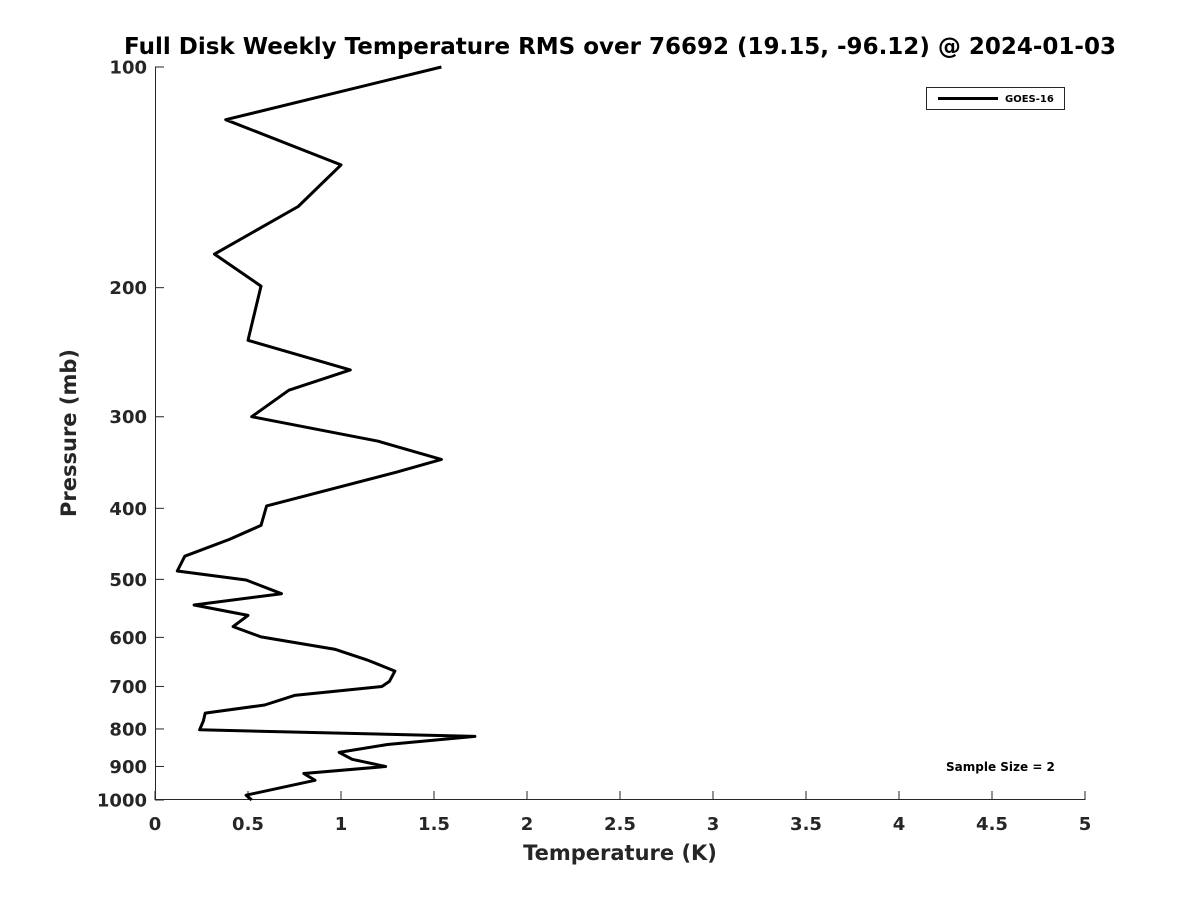 The image size is (1200, 900). I want to click on y-tick-label: 100, so click(128, 68).